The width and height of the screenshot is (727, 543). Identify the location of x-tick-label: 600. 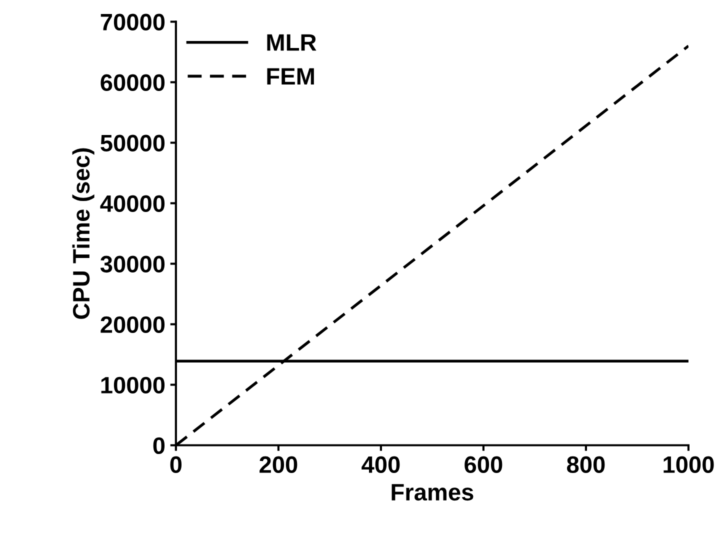
(483, 465).